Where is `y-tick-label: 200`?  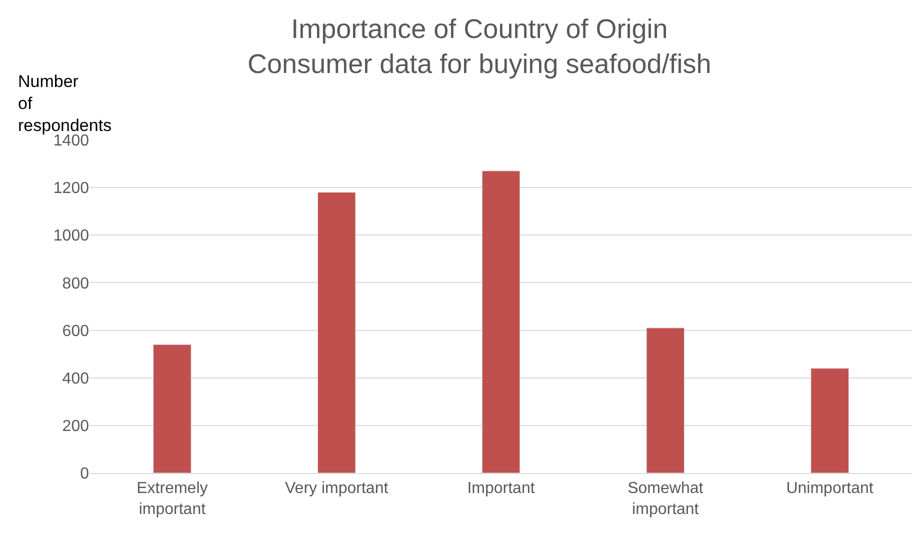
y-tick-label: 200 is located at coordinates (76, 427).